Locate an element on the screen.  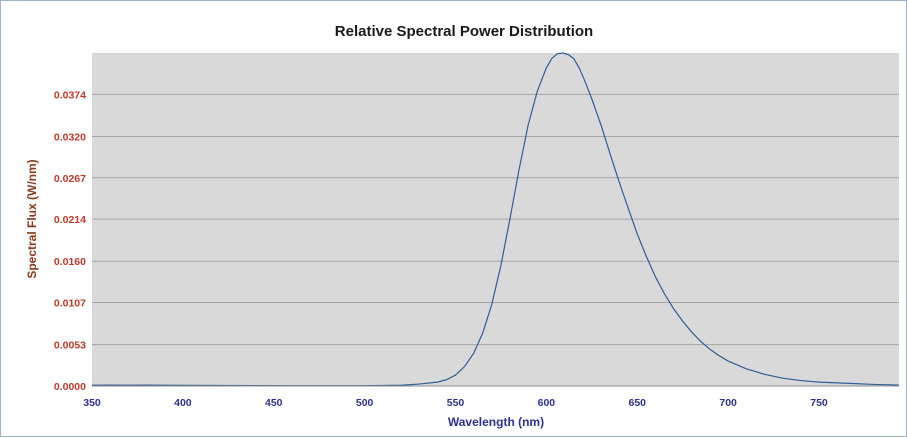
x-tick-label: 600 is located at coordinates (547, 403).